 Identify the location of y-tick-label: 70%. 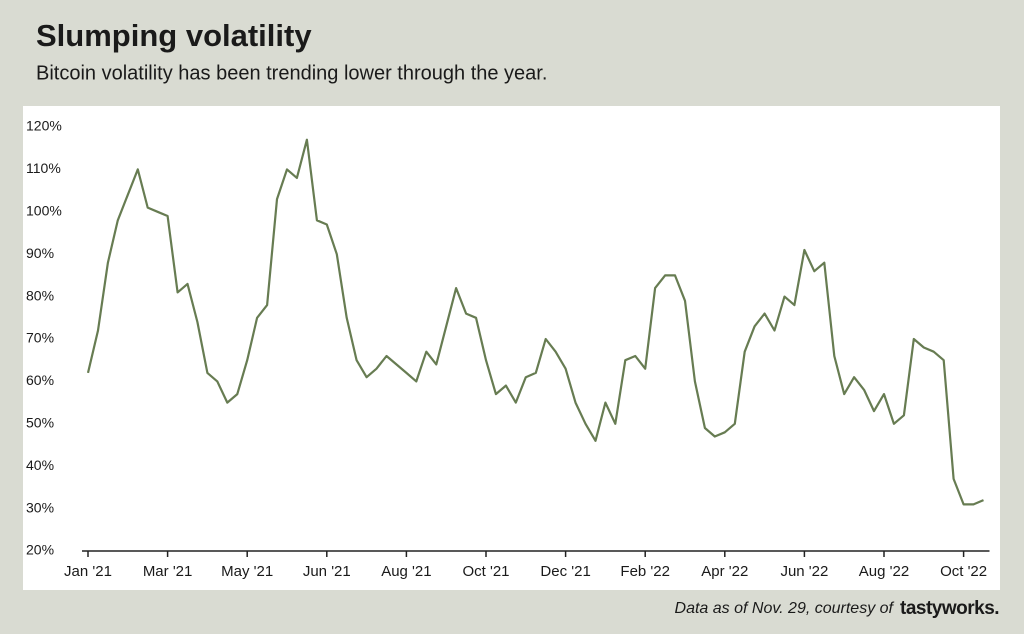
(40, 338).